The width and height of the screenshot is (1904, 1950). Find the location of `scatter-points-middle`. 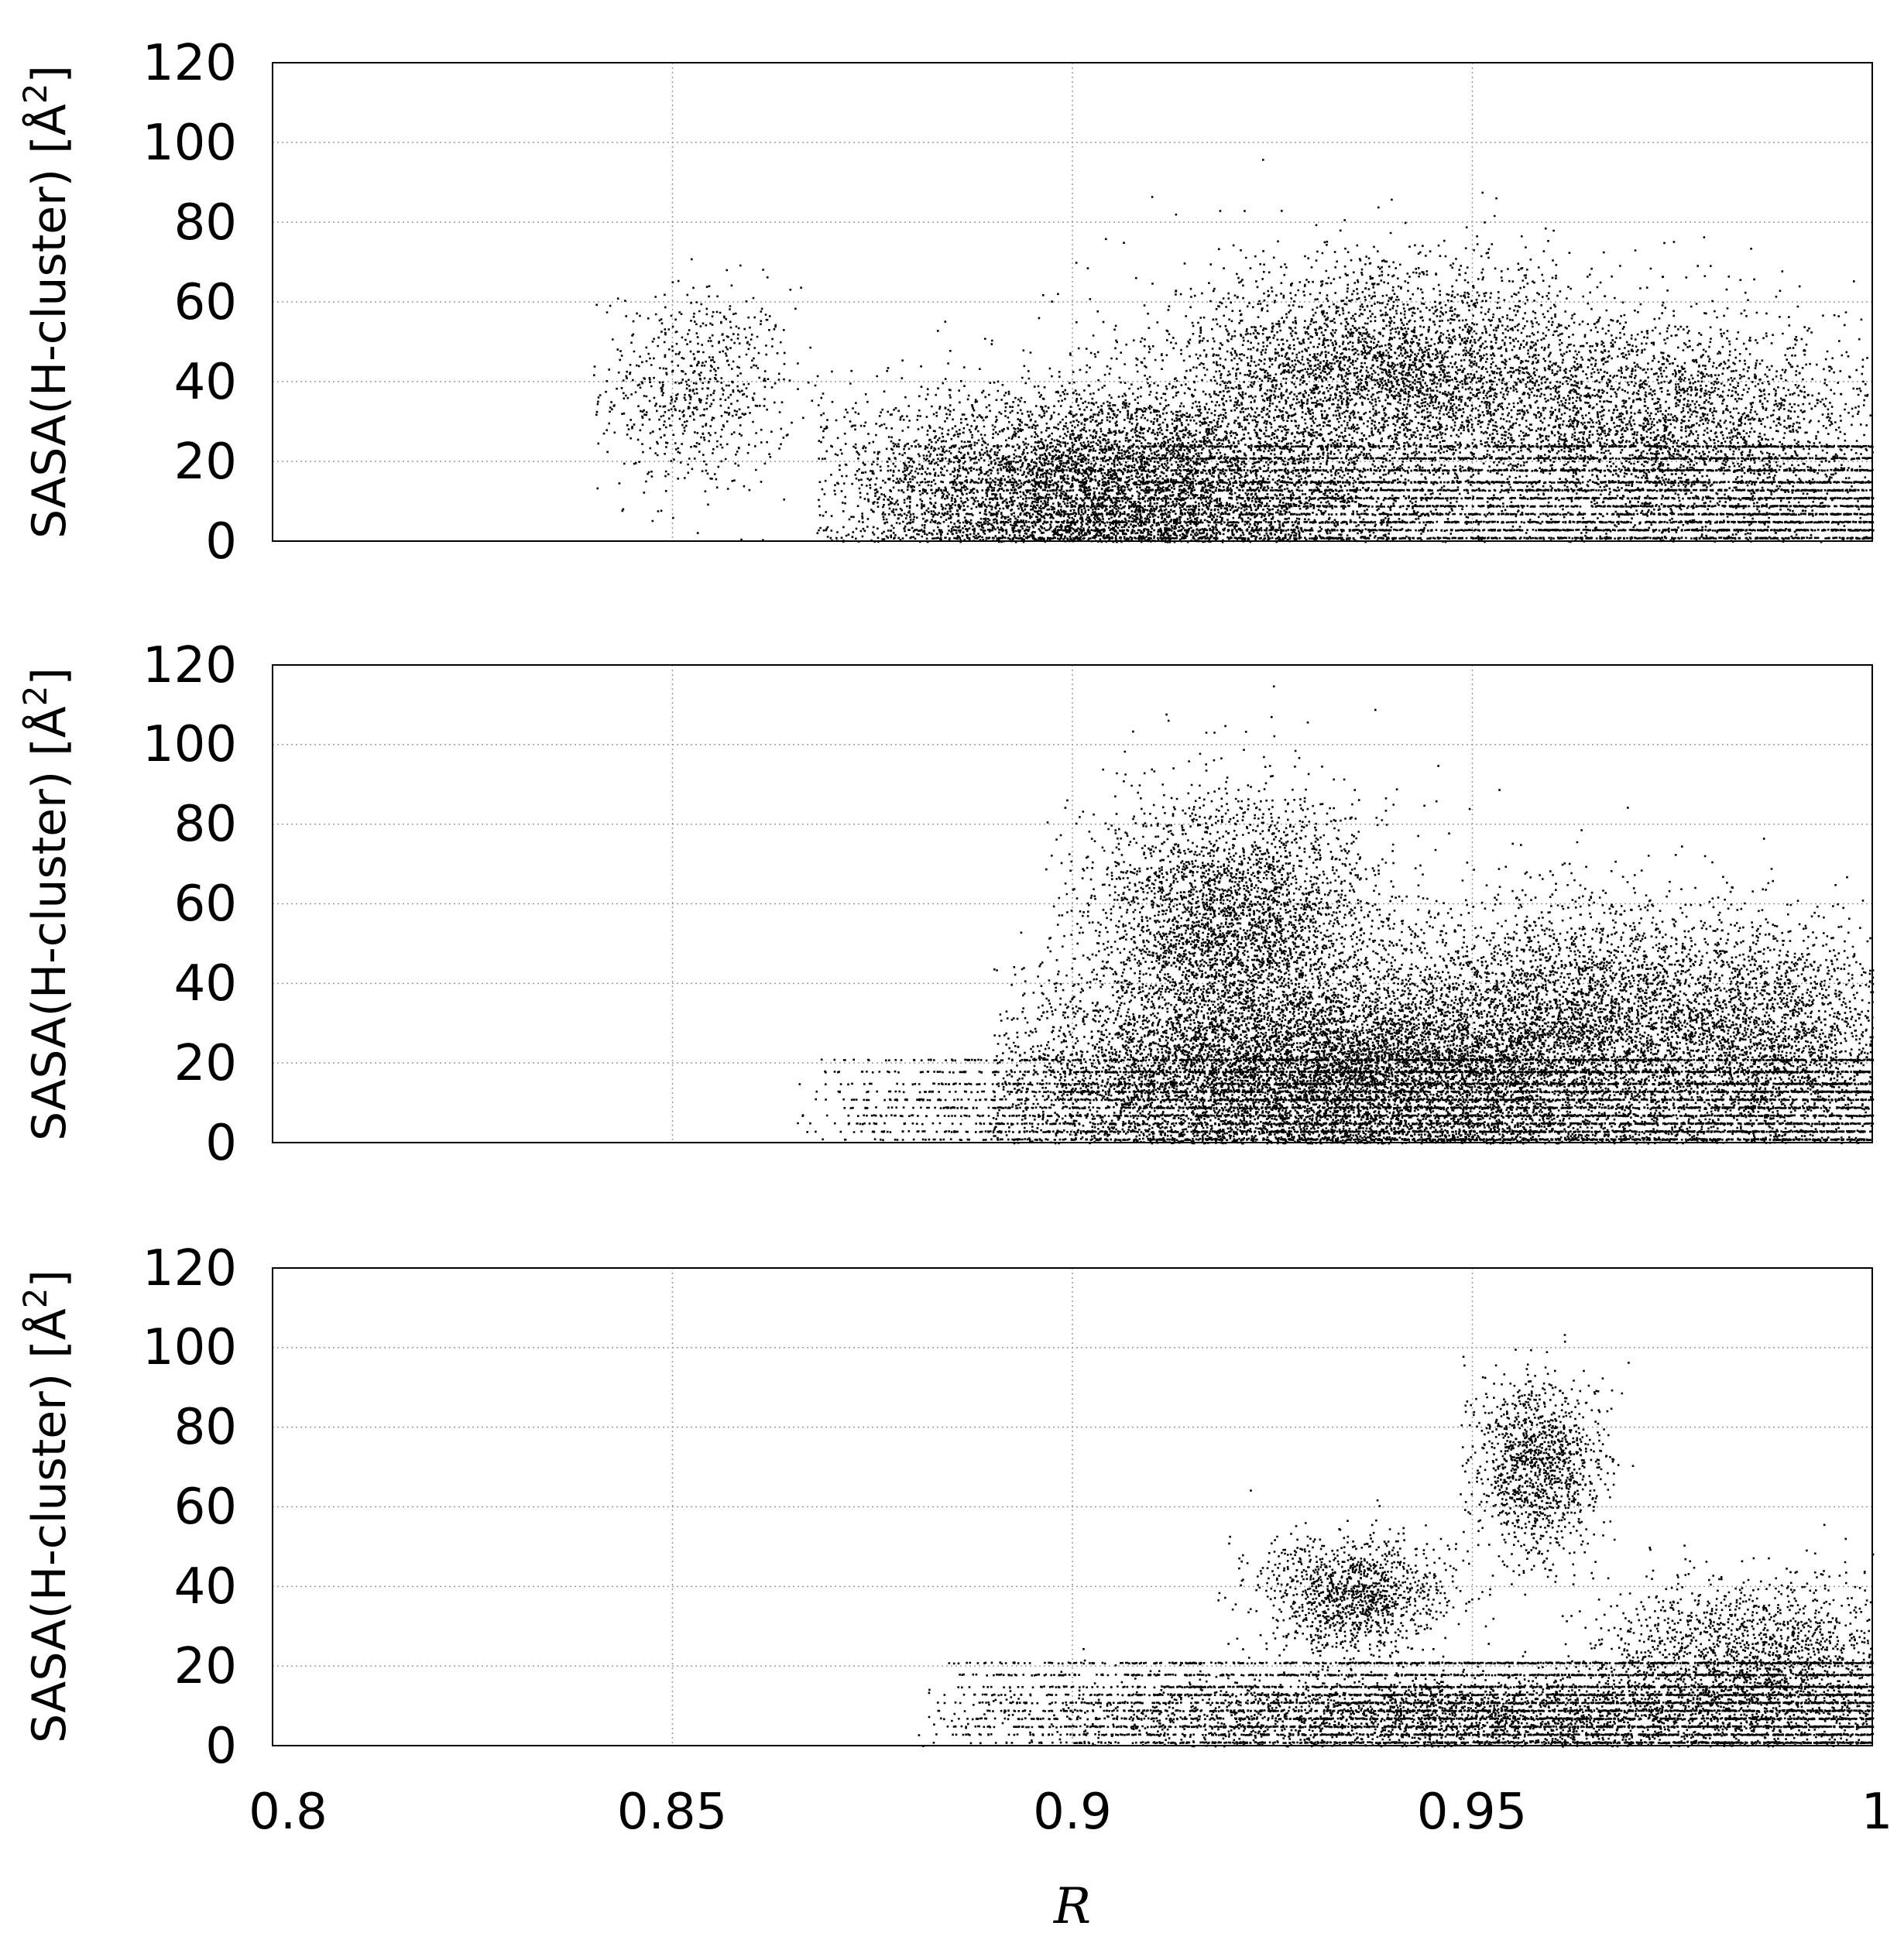

scatter-points-middle is located at coordinates (1336, 915).